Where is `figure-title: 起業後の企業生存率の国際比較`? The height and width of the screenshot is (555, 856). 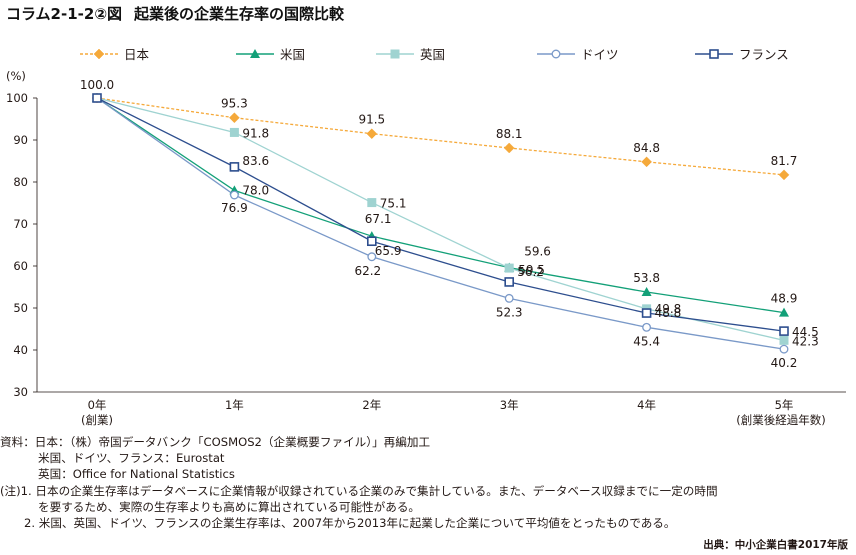 figure-title: 起業後の企業生存率の国際比較 is located at coordinates (239, 14).